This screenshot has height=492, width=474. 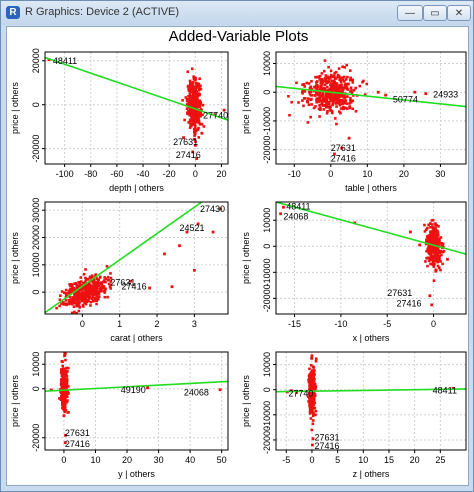 I want to click on grid, so click(x=136, y=401).